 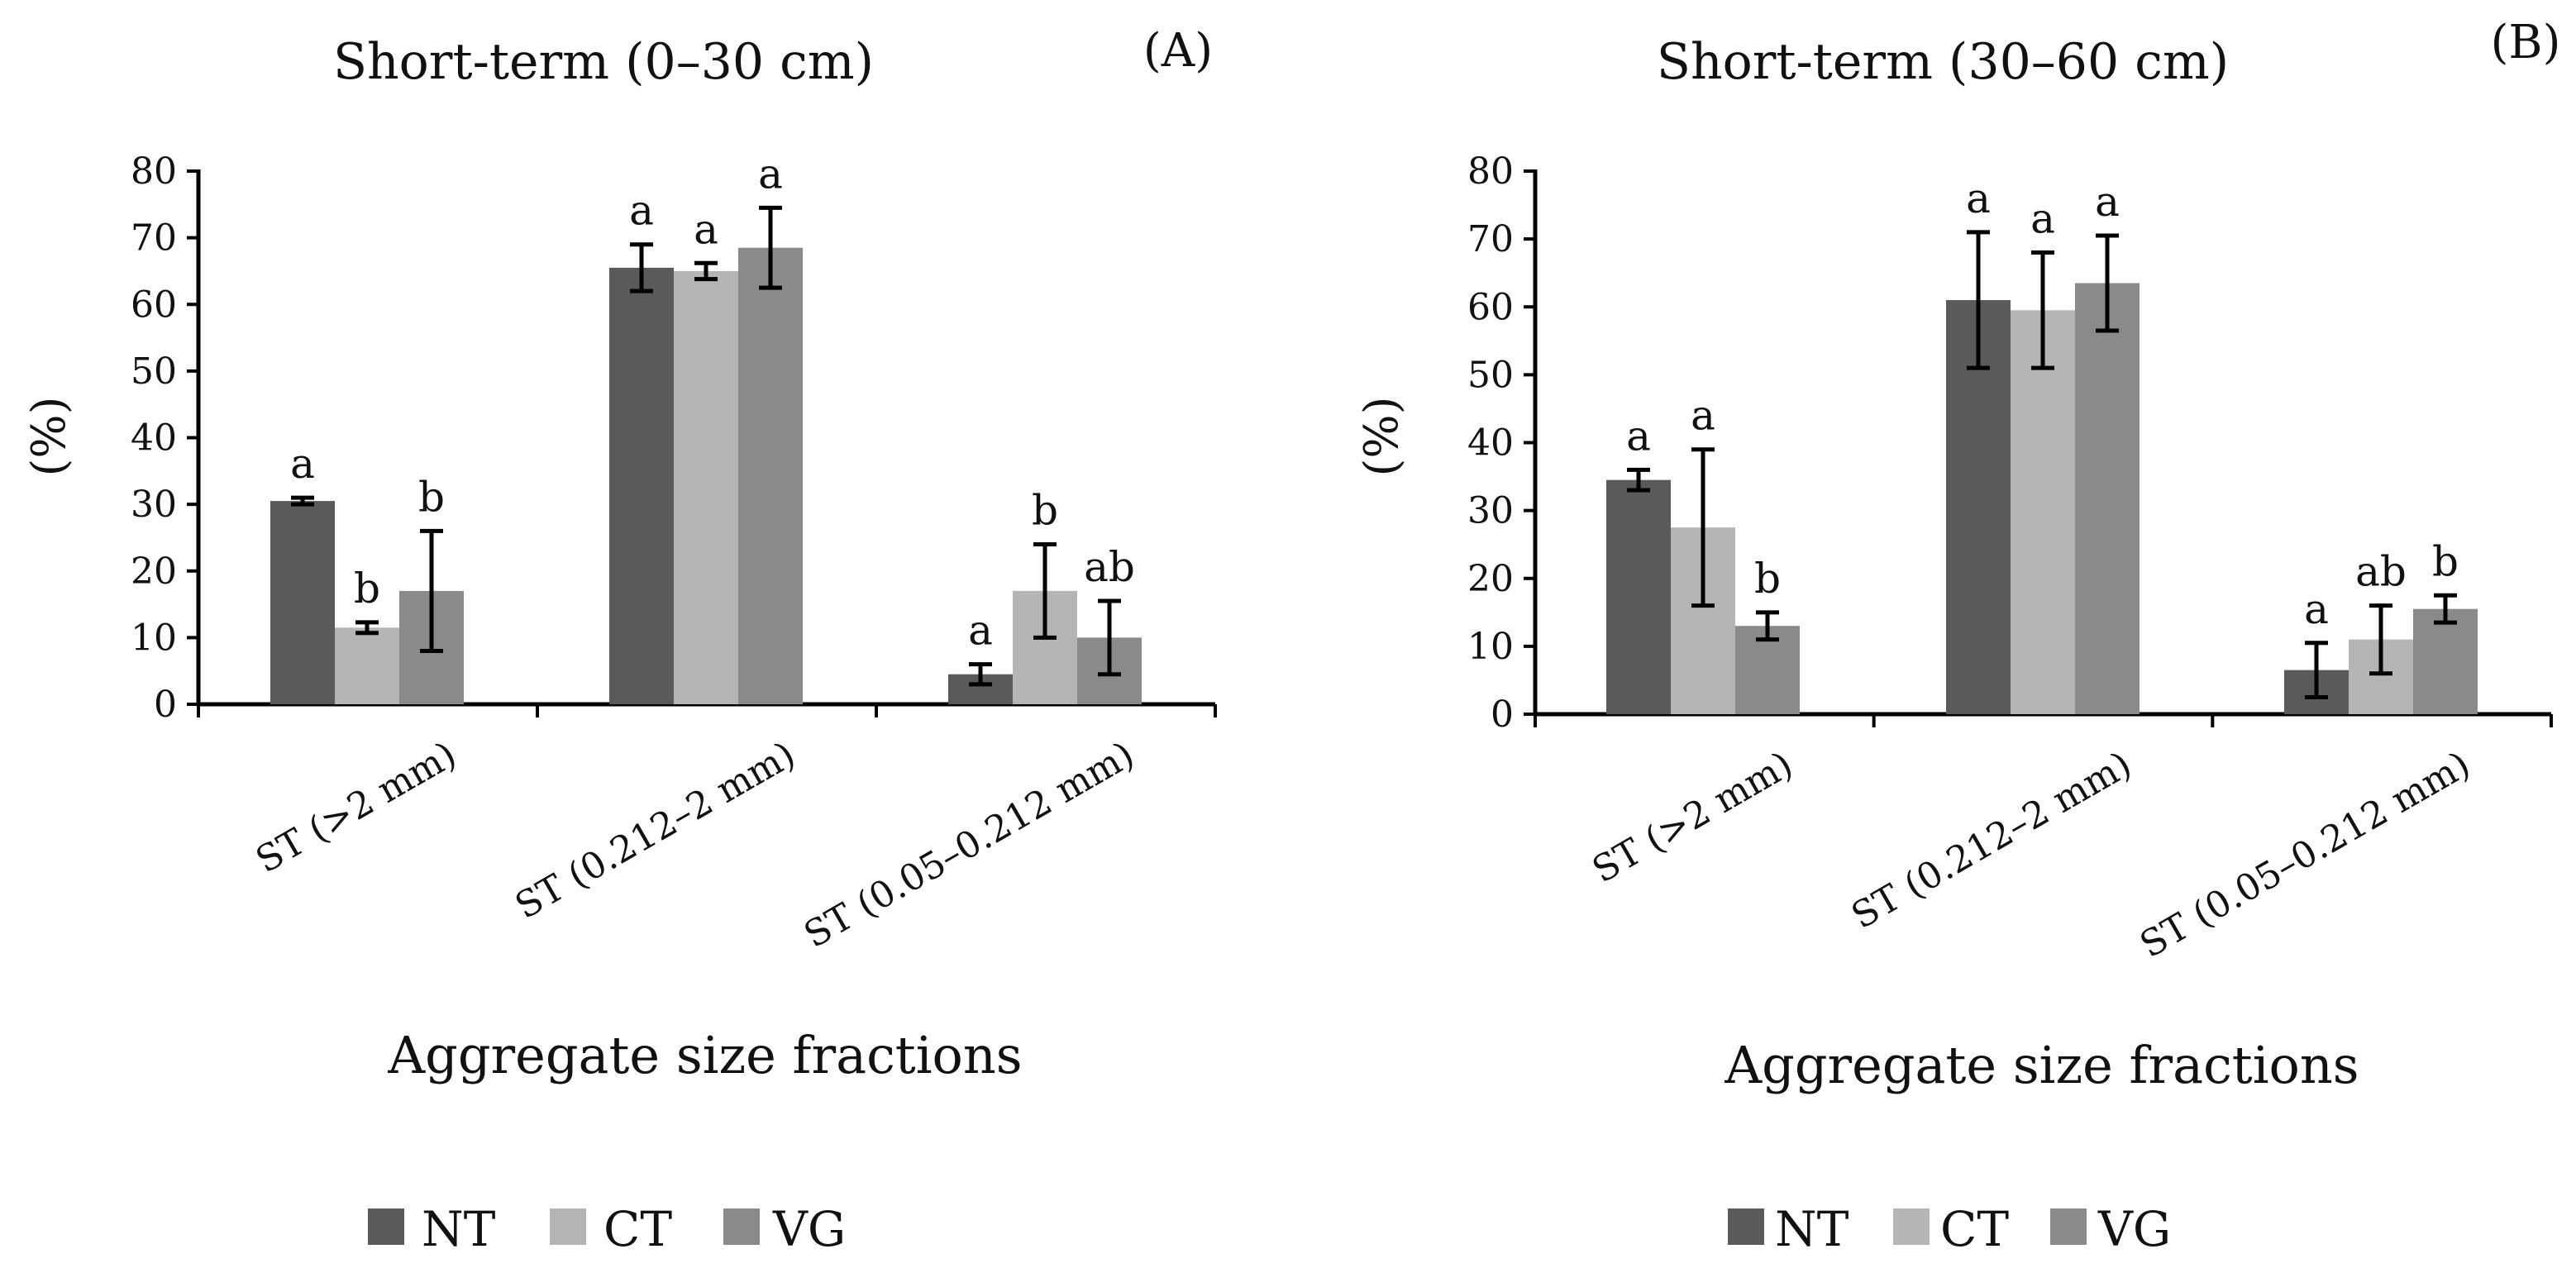 What do you see at coordinates (1943, 62) in the screenshot?
I see `chart-title: Short-term (30–60 cm)` at bounding box center [1943, 62].